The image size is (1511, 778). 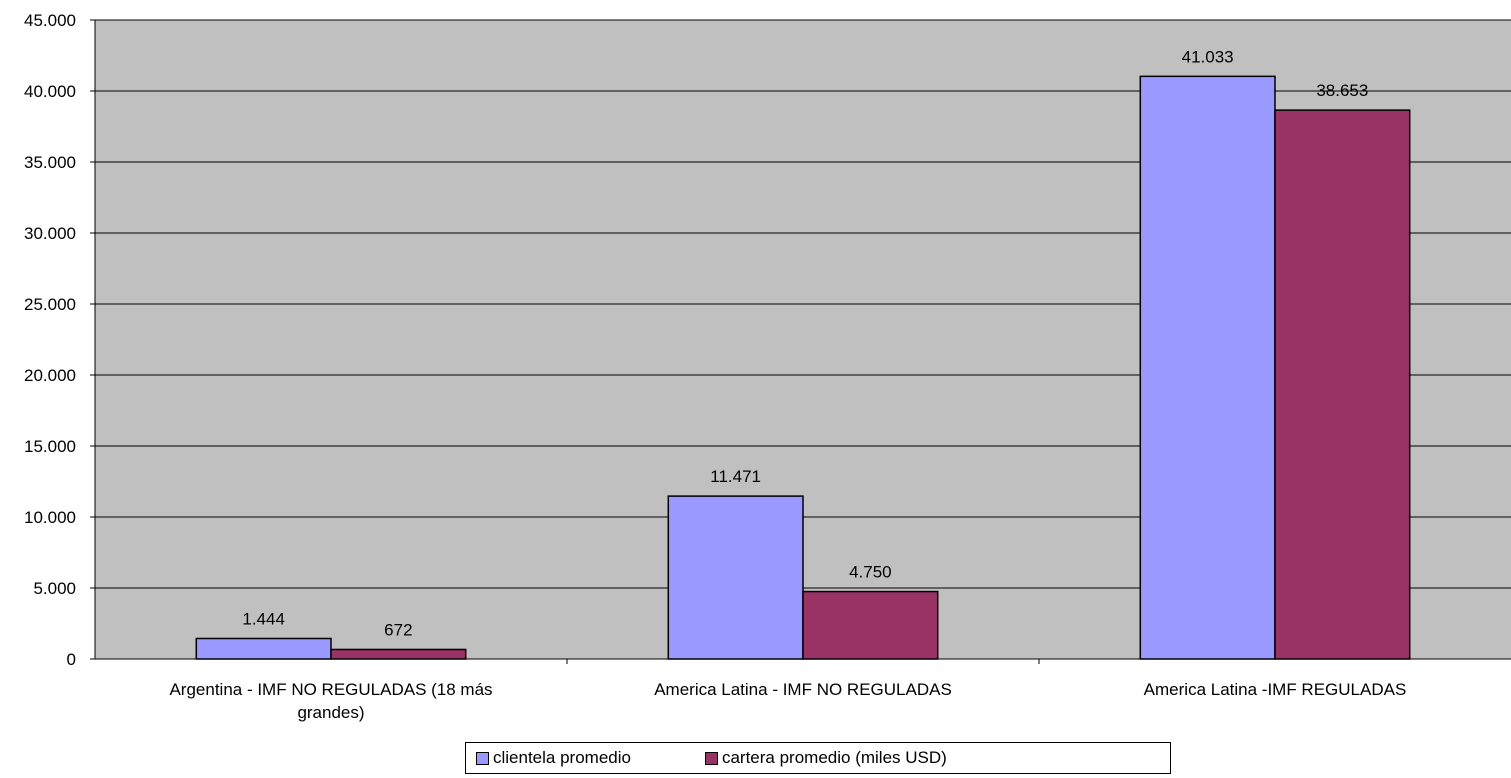 I want to click on y-tick-label: 10.000, so click(x=50, y=517).